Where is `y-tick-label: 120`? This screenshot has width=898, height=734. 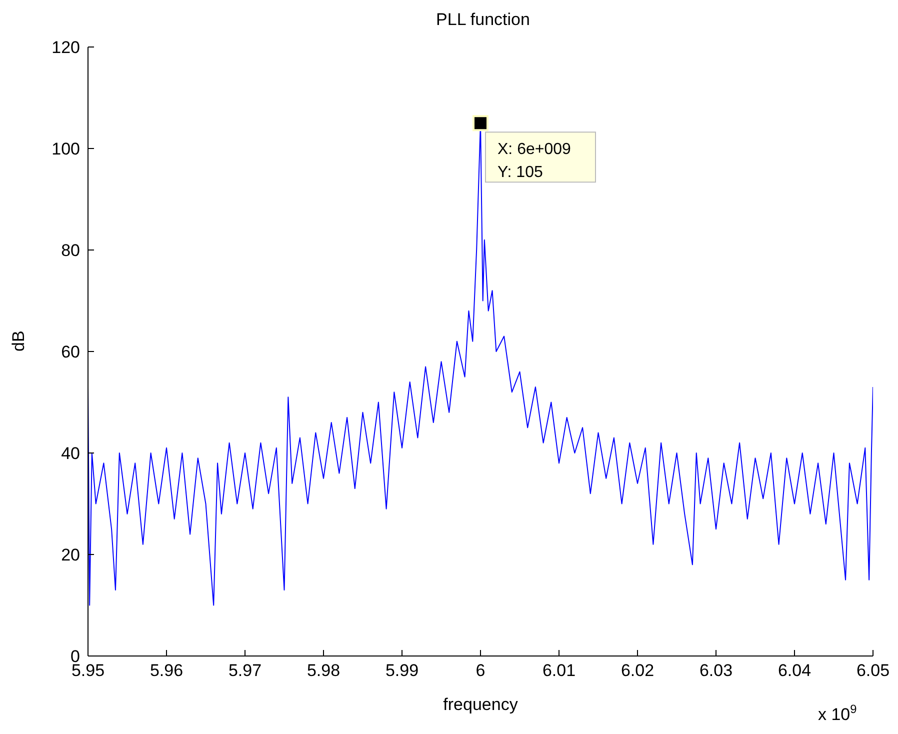 y-tick-label: 120 is located at coordinates (66, 48).